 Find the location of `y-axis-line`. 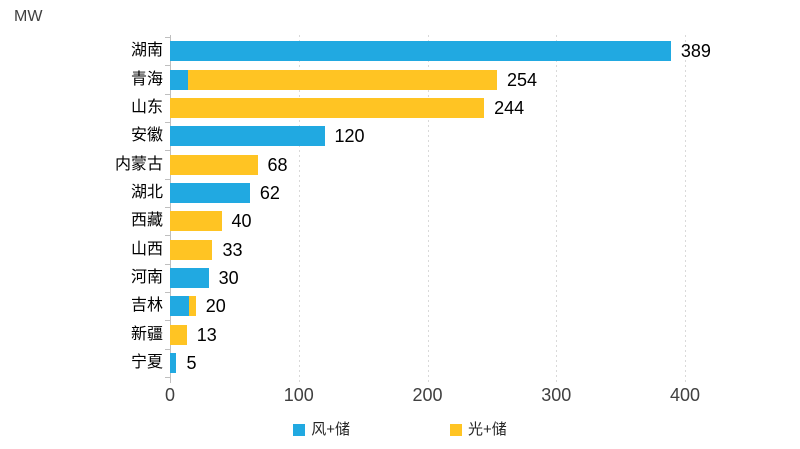

y-axis-line is located at coordinates (170, 209).